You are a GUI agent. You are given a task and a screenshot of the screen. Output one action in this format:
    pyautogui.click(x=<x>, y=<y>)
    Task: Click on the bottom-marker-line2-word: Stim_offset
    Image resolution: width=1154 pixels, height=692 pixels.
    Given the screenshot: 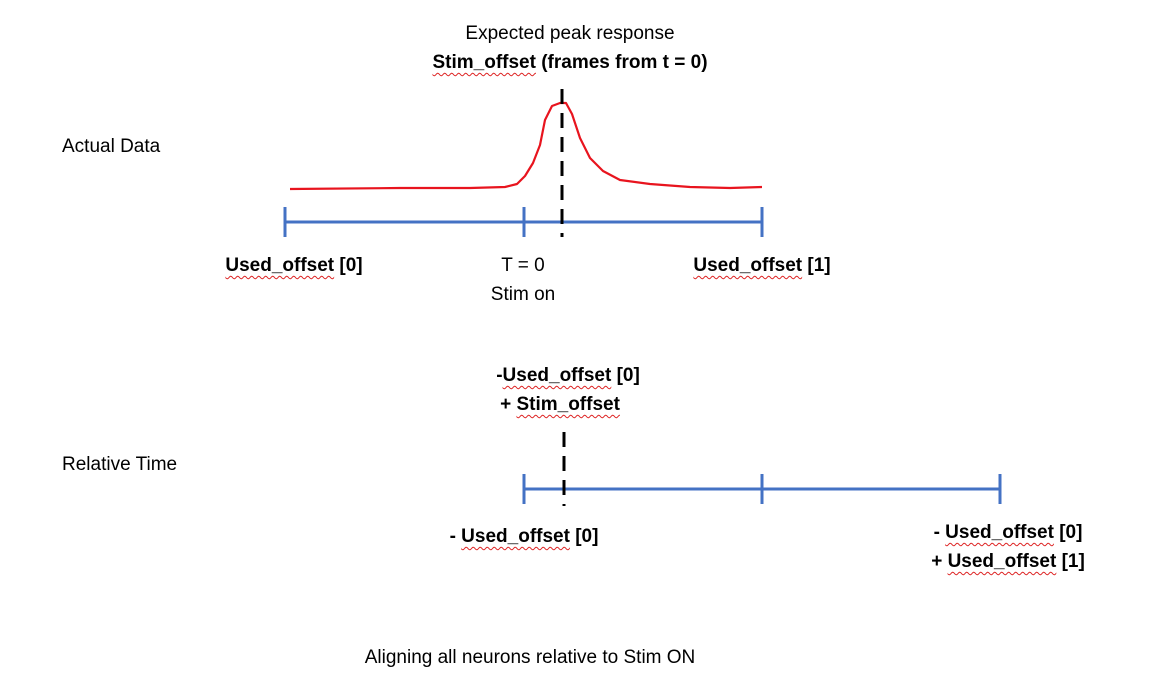 What is the action you would take?
    pyautogui.click(x=568, y=404)
    